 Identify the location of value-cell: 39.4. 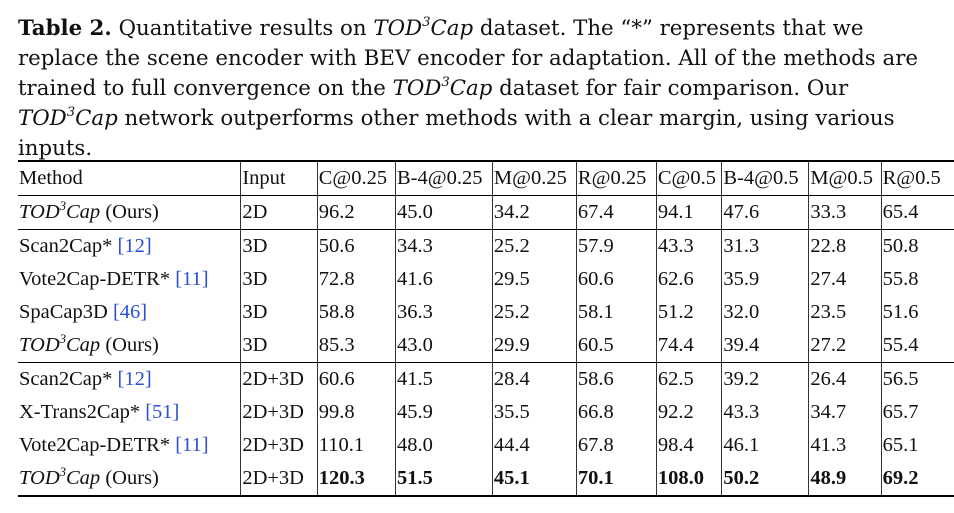
(765, 346).